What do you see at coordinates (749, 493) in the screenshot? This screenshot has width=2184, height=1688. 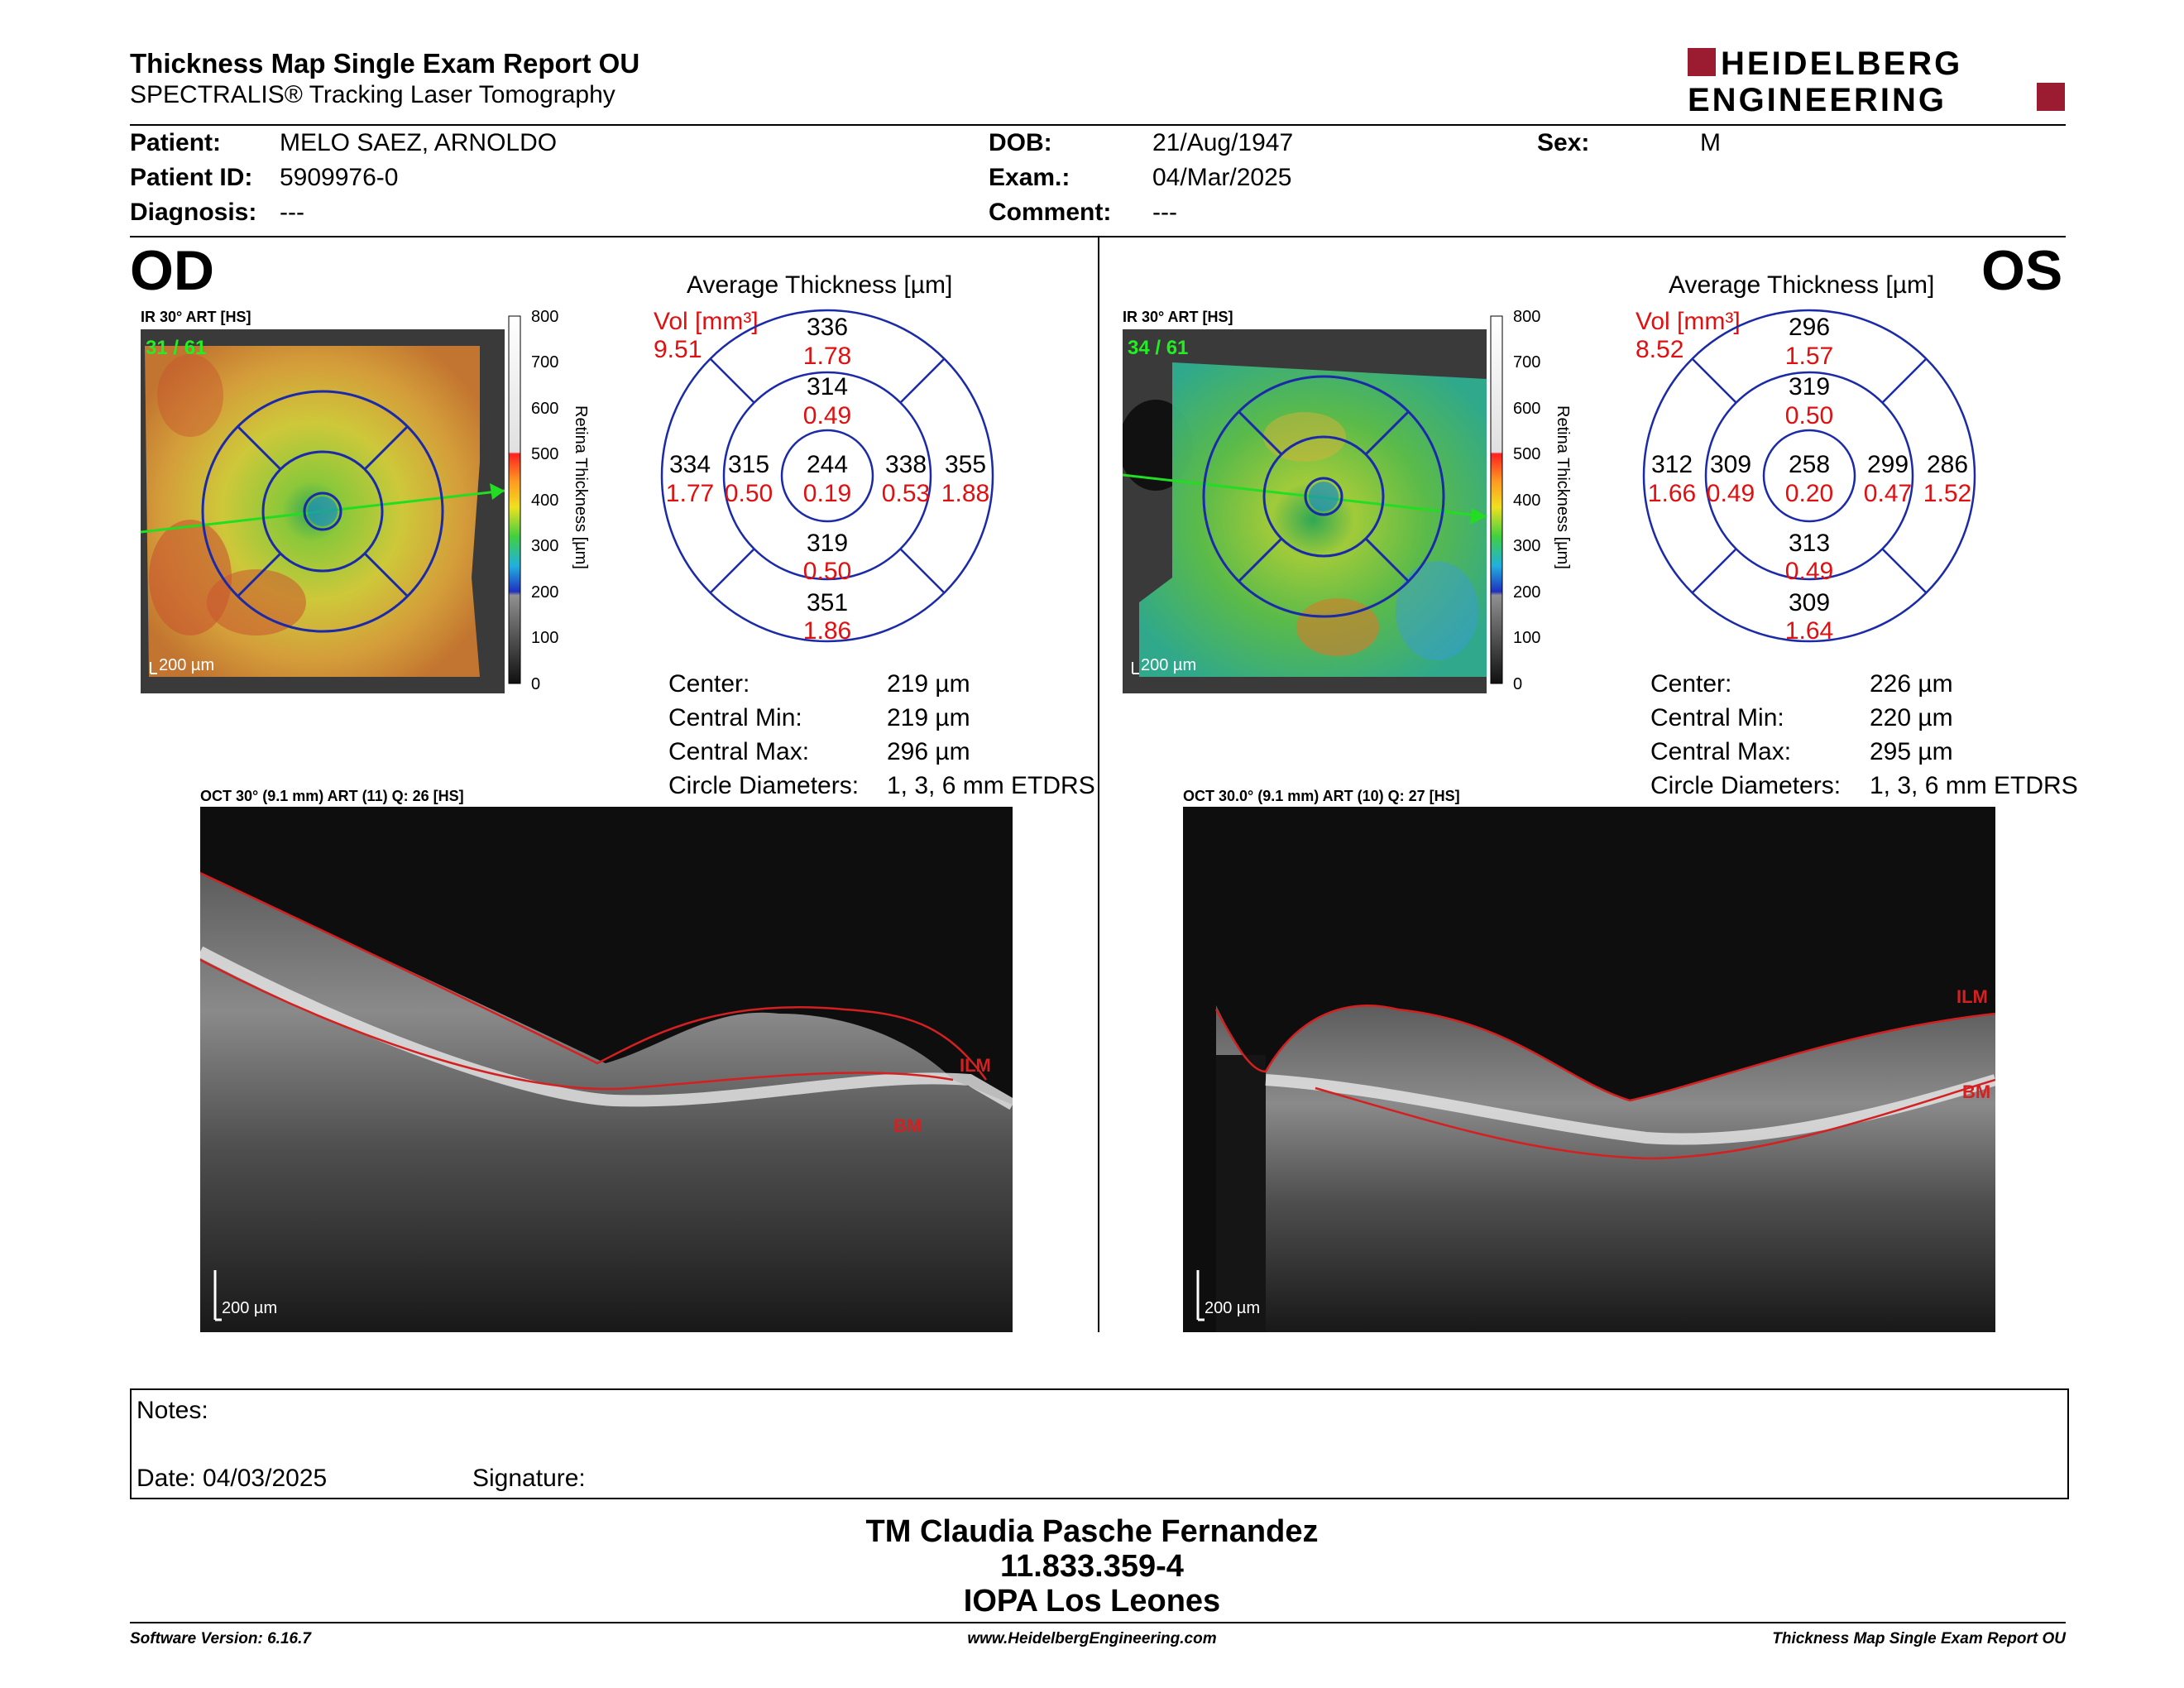 I see `od-inner-temp-vol: 0.50` at bounding box center [749, 493].